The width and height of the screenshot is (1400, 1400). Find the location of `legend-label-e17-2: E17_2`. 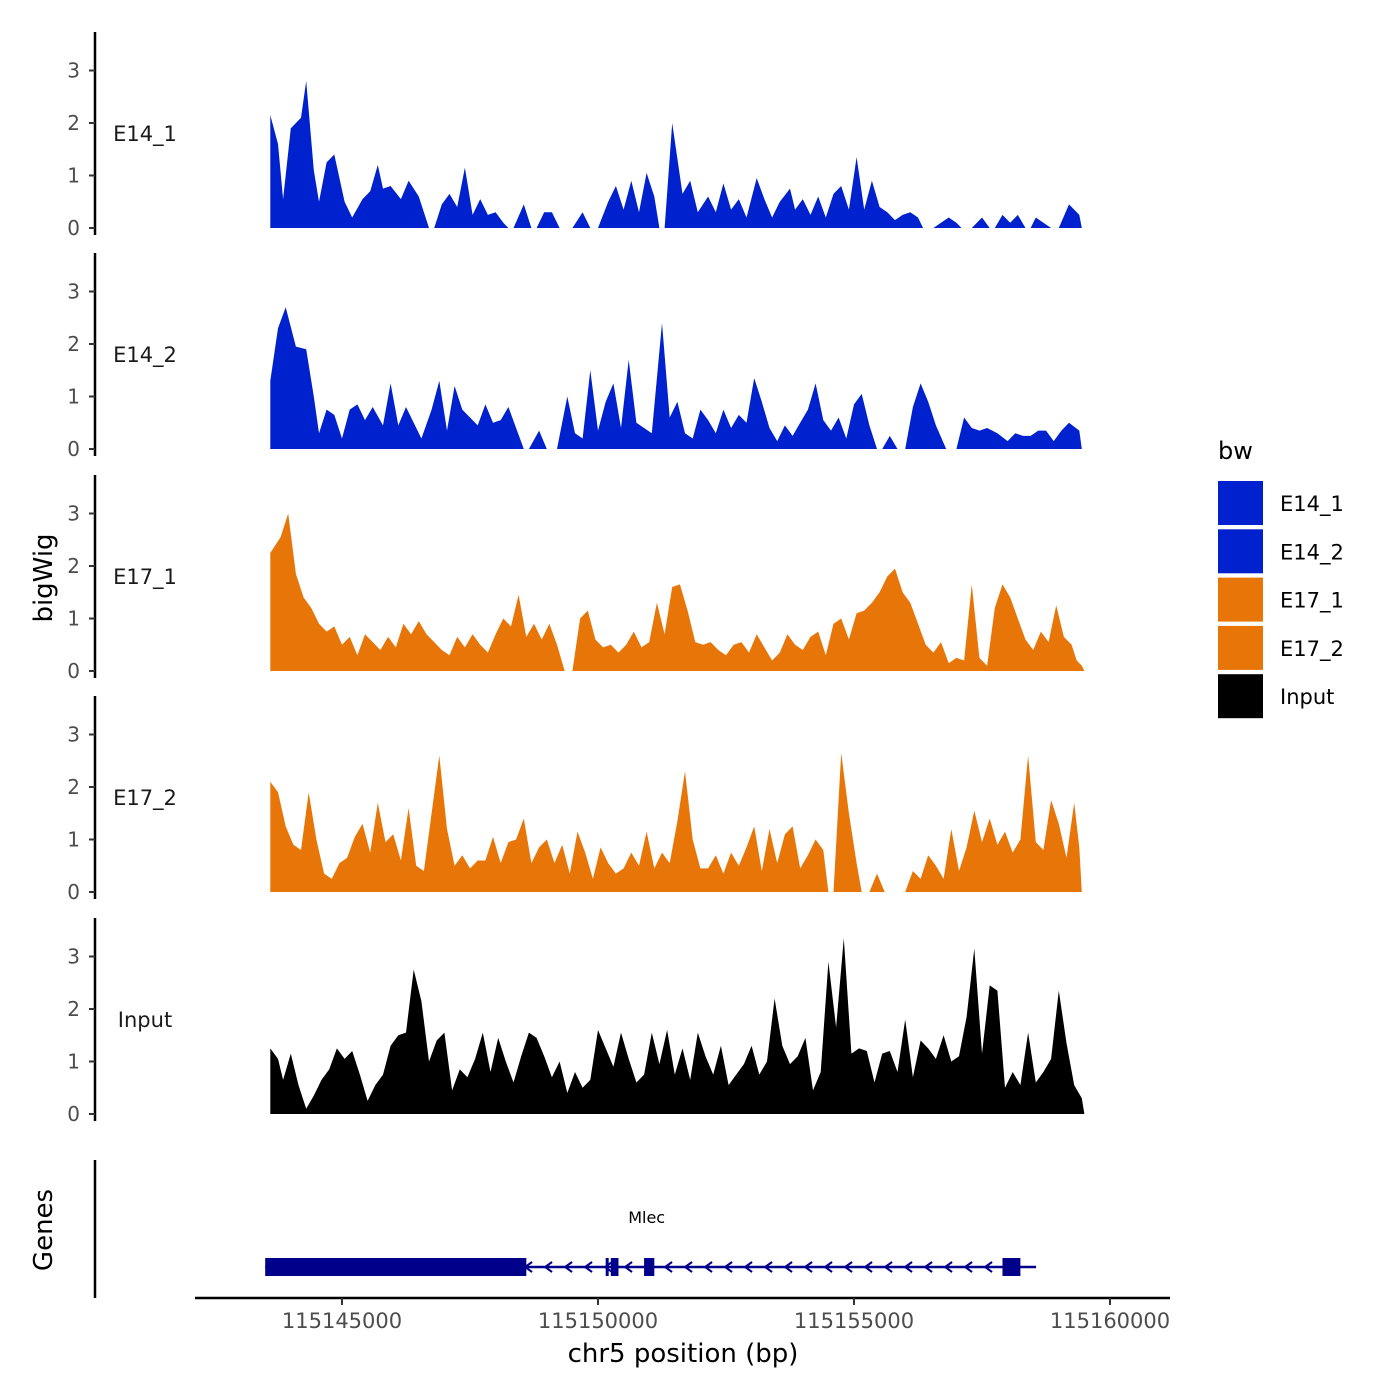

legend-label-e17-2: E17_2 is located at coordinates (1312, 649).